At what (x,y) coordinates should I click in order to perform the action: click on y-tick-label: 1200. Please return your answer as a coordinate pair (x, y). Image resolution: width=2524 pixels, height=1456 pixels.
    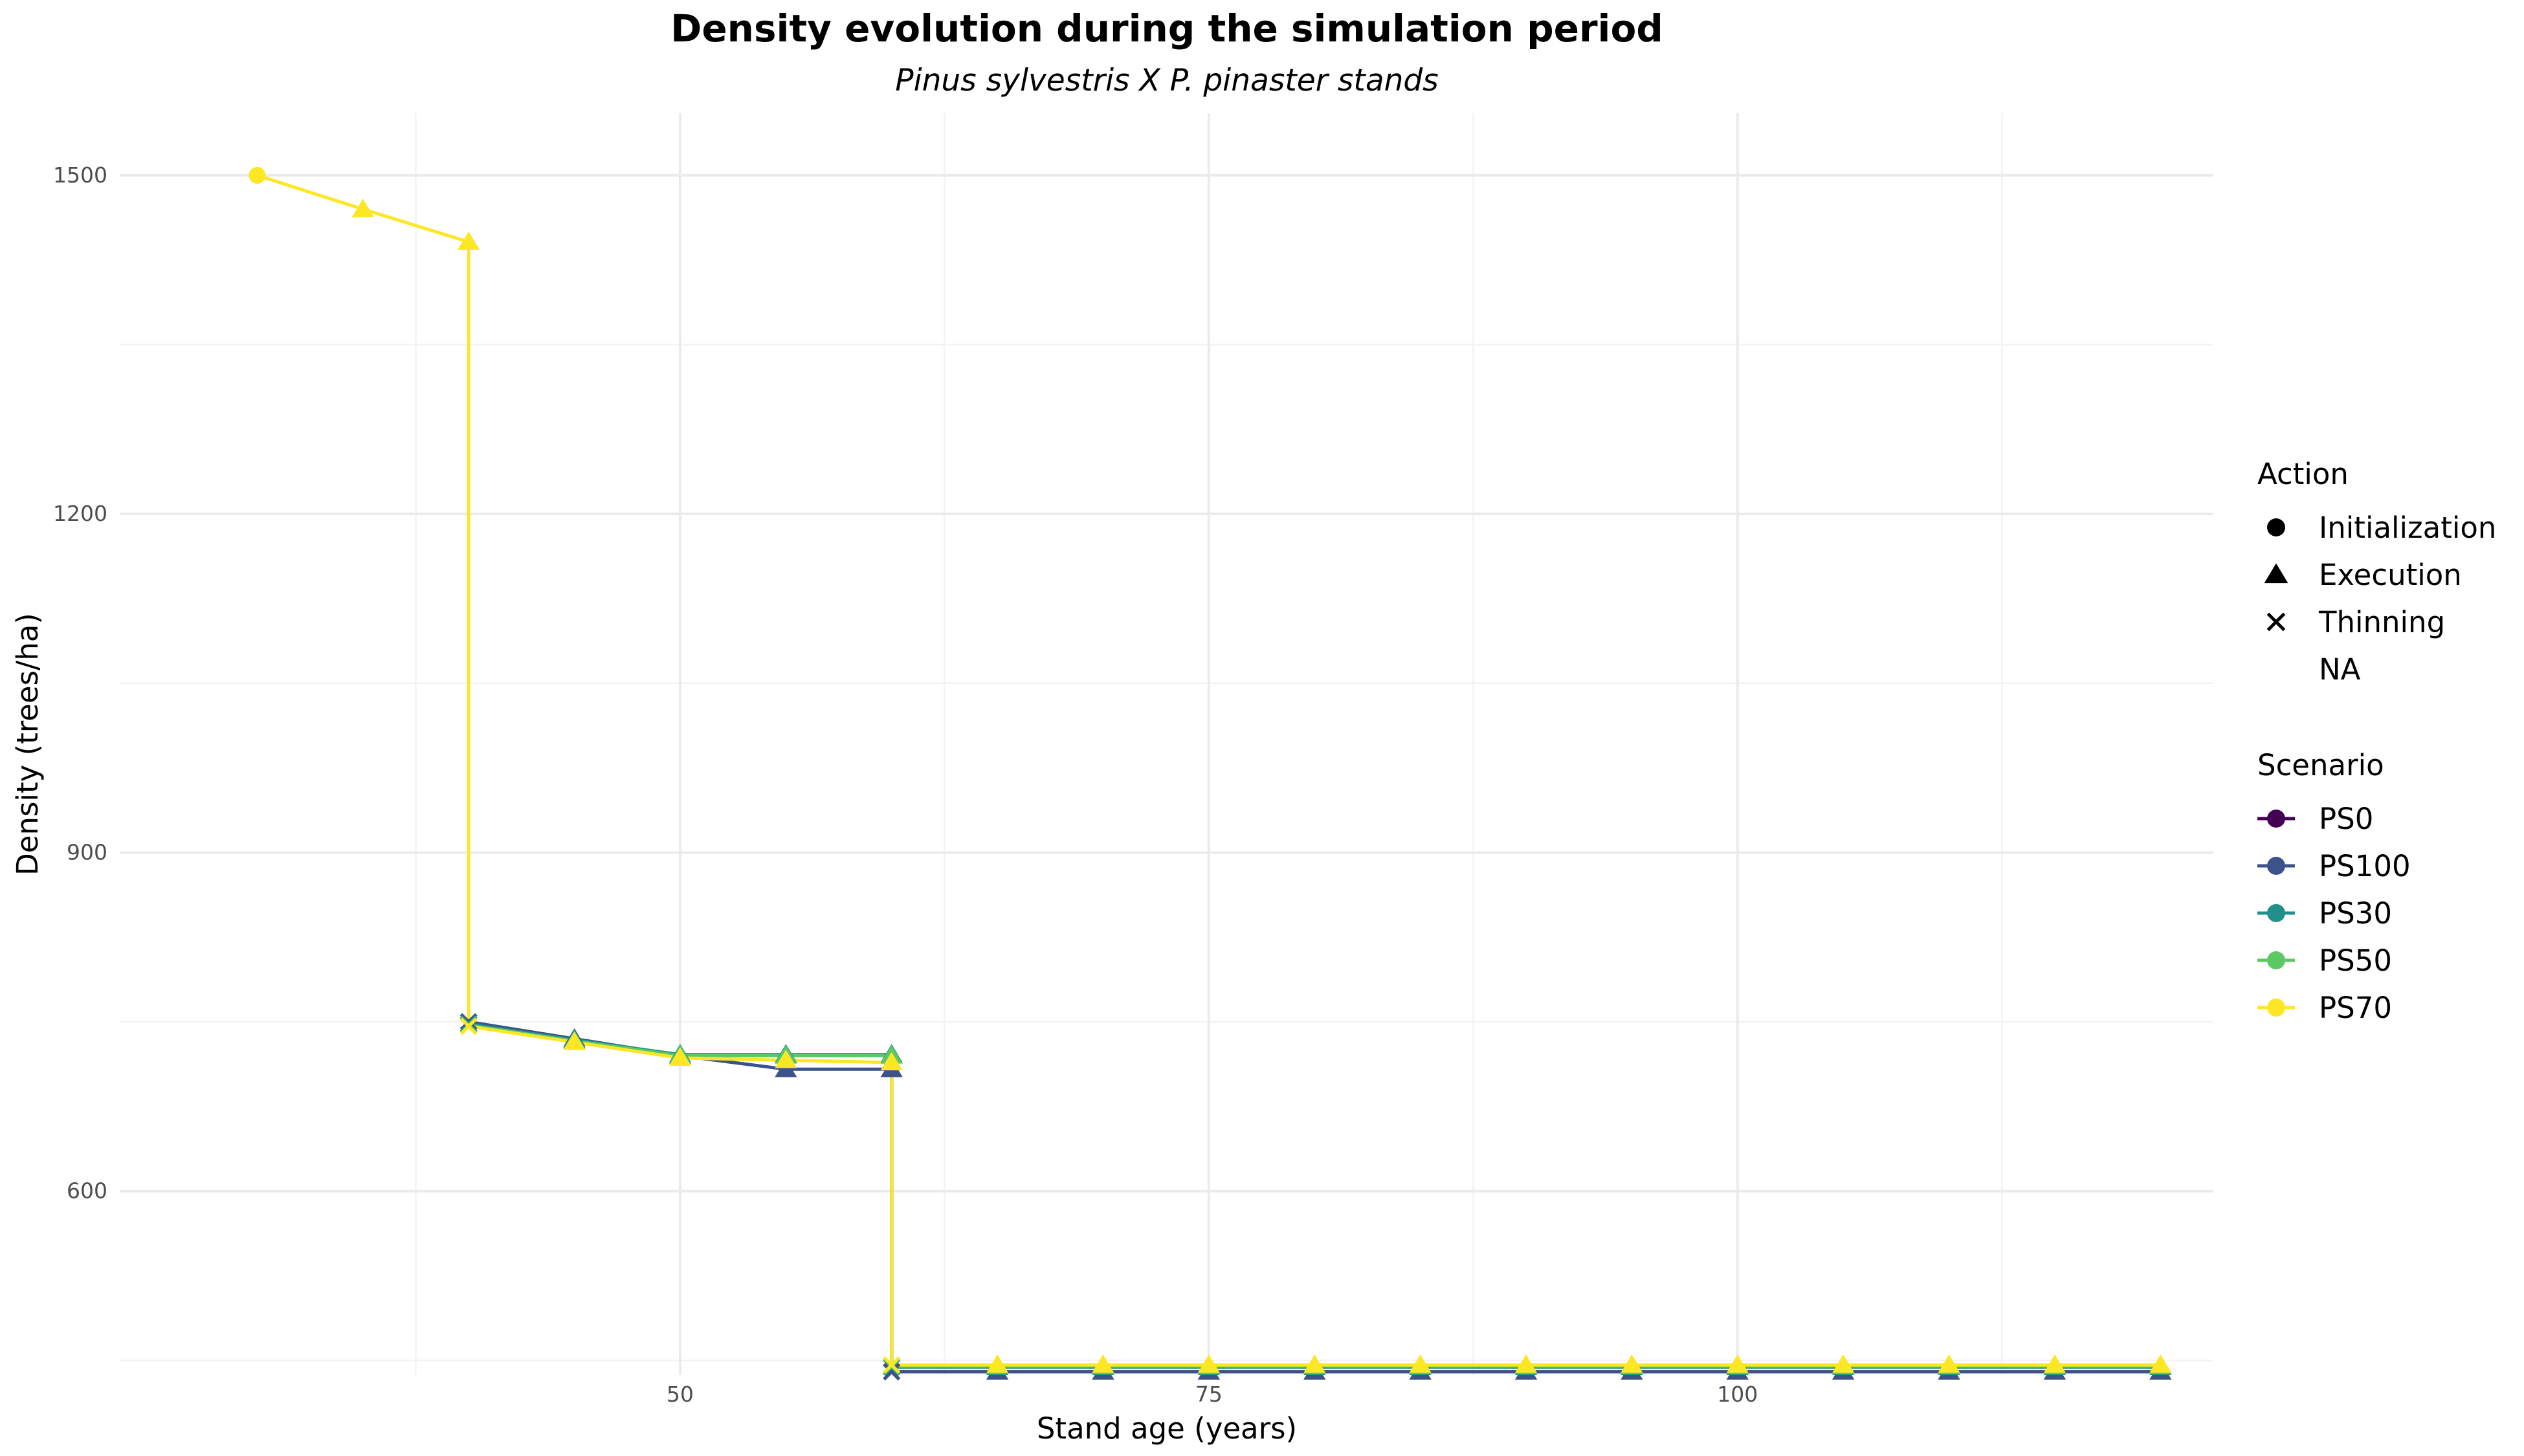
    Looking at the image, I should click on (80, 513).